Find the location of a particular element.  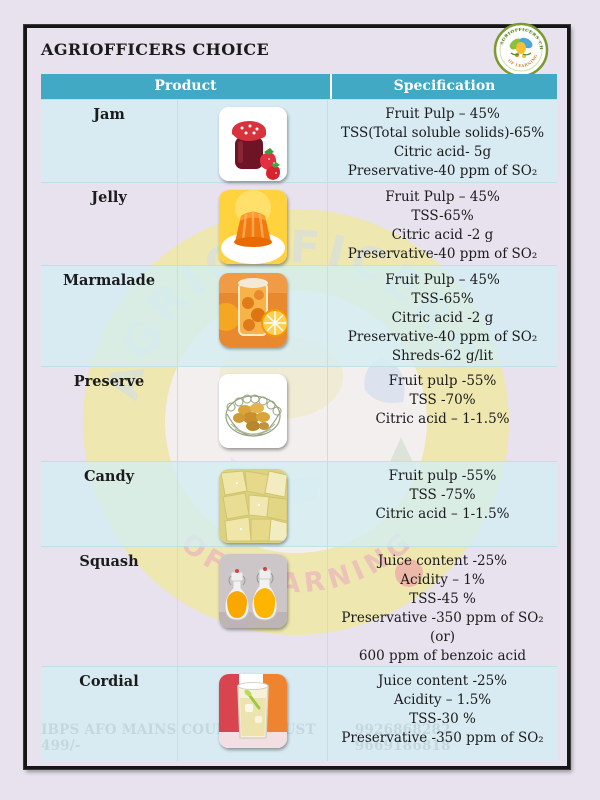

preserved-fruit-bowl-image is located at coordinates (252, 411).